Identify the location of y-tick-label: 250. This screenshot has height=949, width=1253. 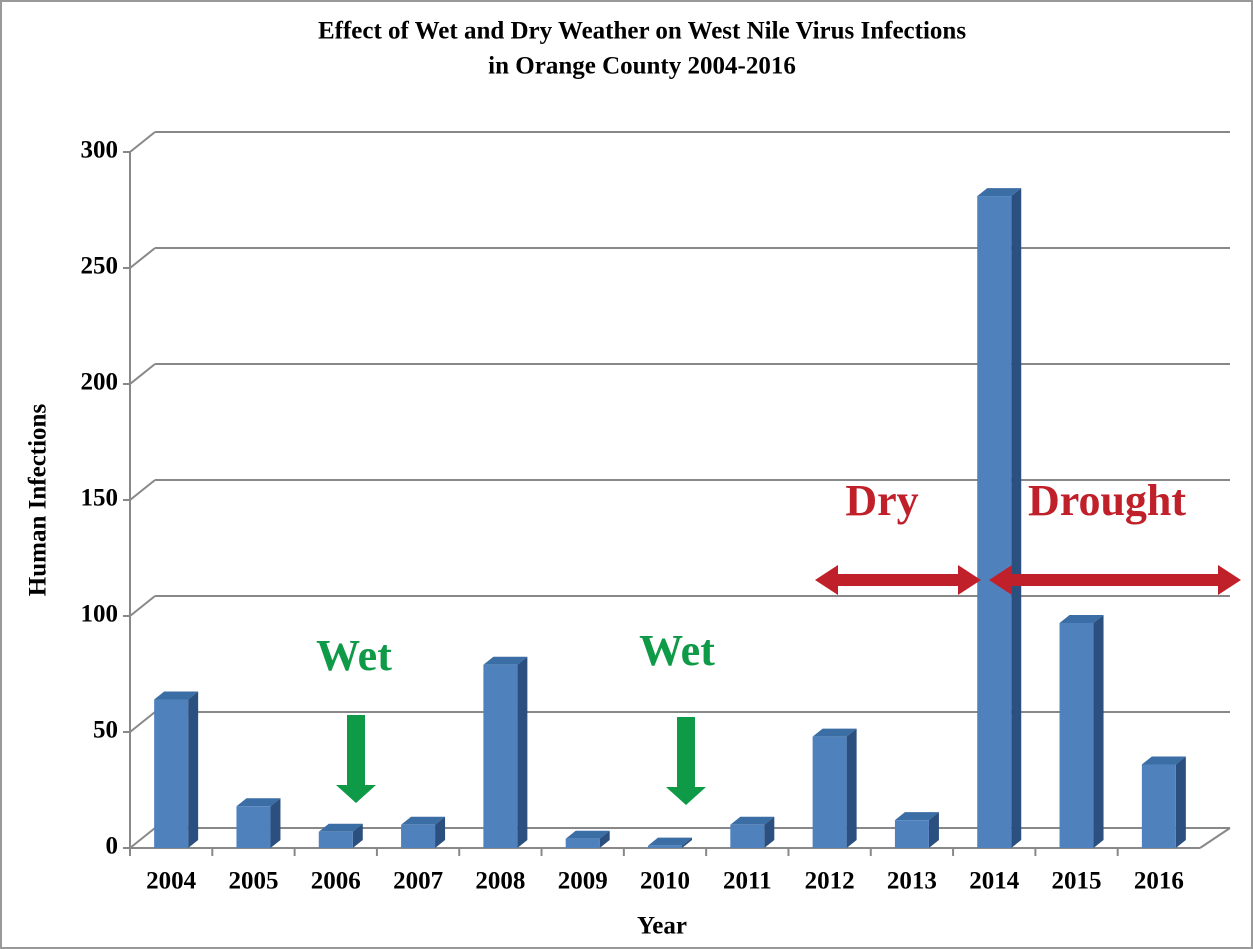
(100, 266).